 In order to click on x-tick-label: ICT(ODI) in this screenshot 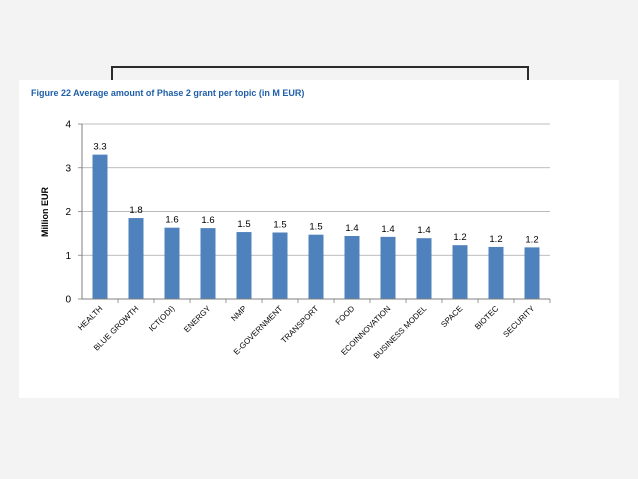, I will do `click(162, 319)`.